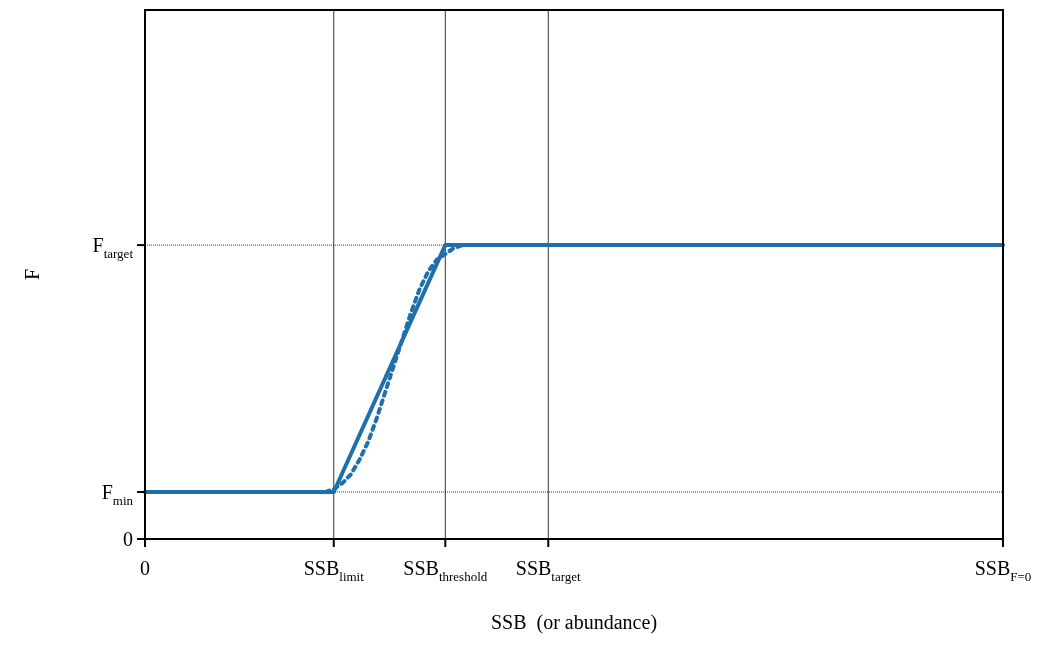 The width and height of the screenshot is (1058, 647). I want to click on x-tick-label: 0, so click(145, 568).